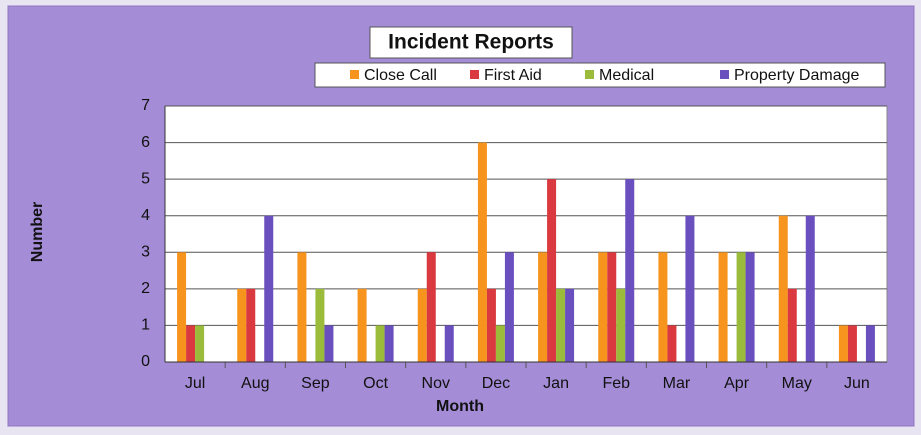 This screenshot has width=921, height=435. Describe the element at coordinates (737, 383) in the screenshot. I see `x-tick-label: Apr` at that location.